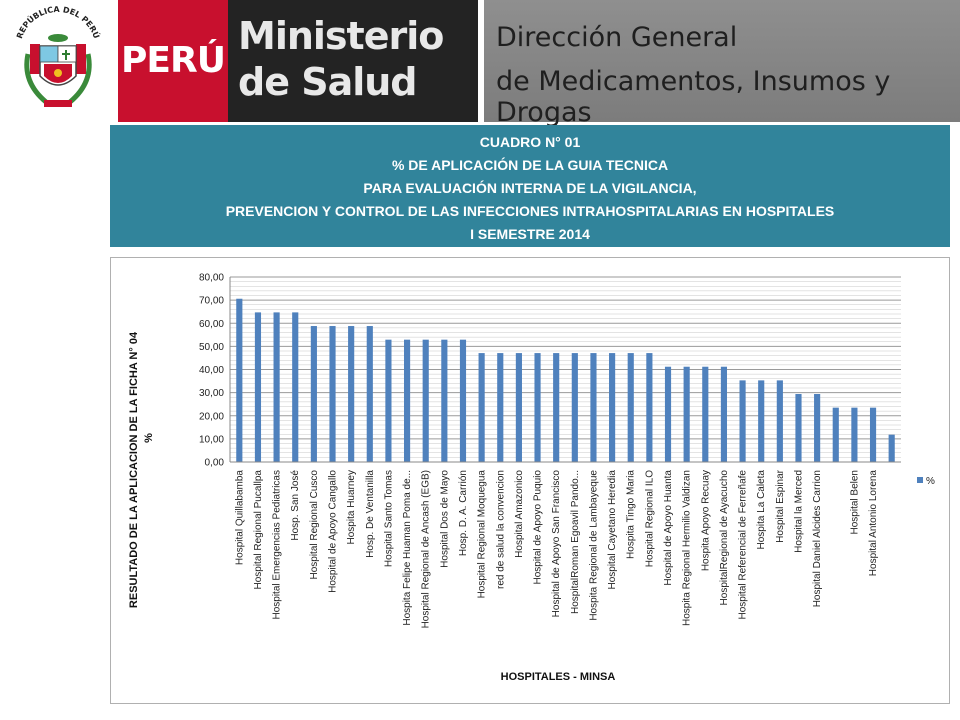  What do you see at coordinates (211, 347) in the screenshot?
I see `y-tick-label: 50,00` at bounding box center [211, 347].